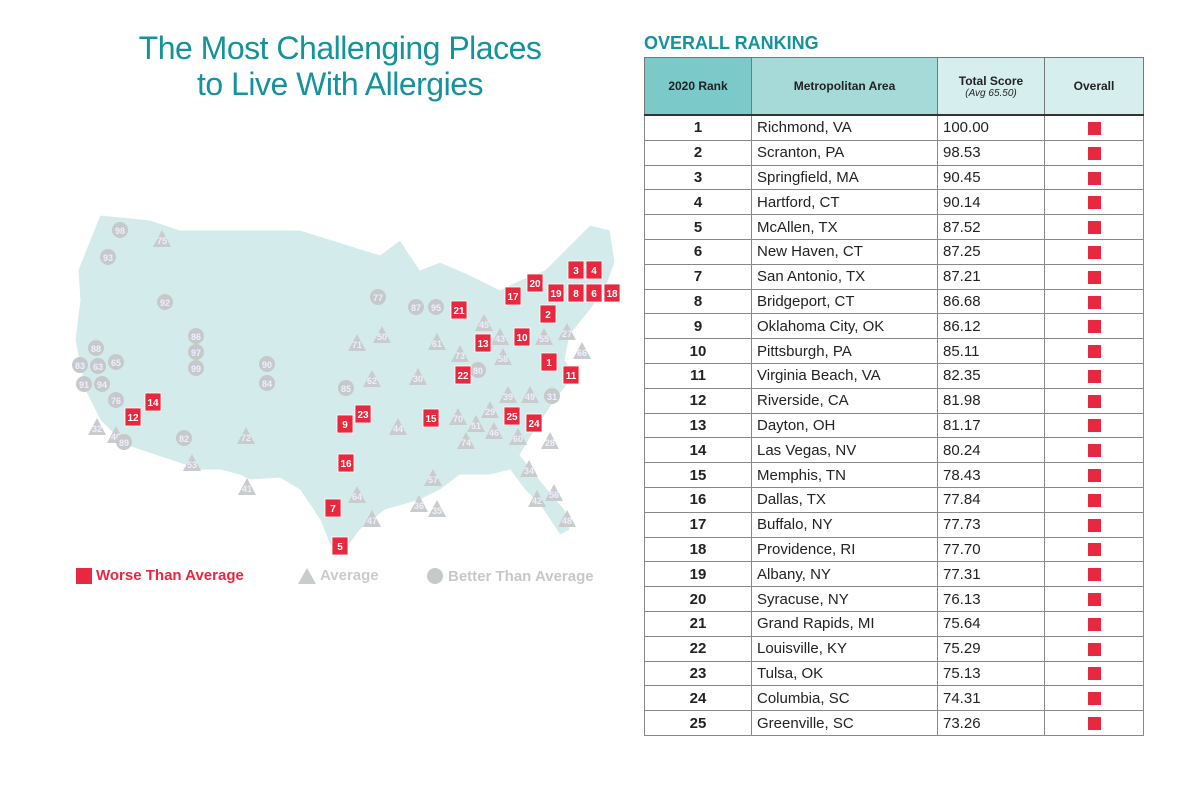 This screenshot has height=786, width=1200. What do you see at coordinates (537, 501) in the screenshot?
I see `marker-label: 42` at bounding box center [537, 501].